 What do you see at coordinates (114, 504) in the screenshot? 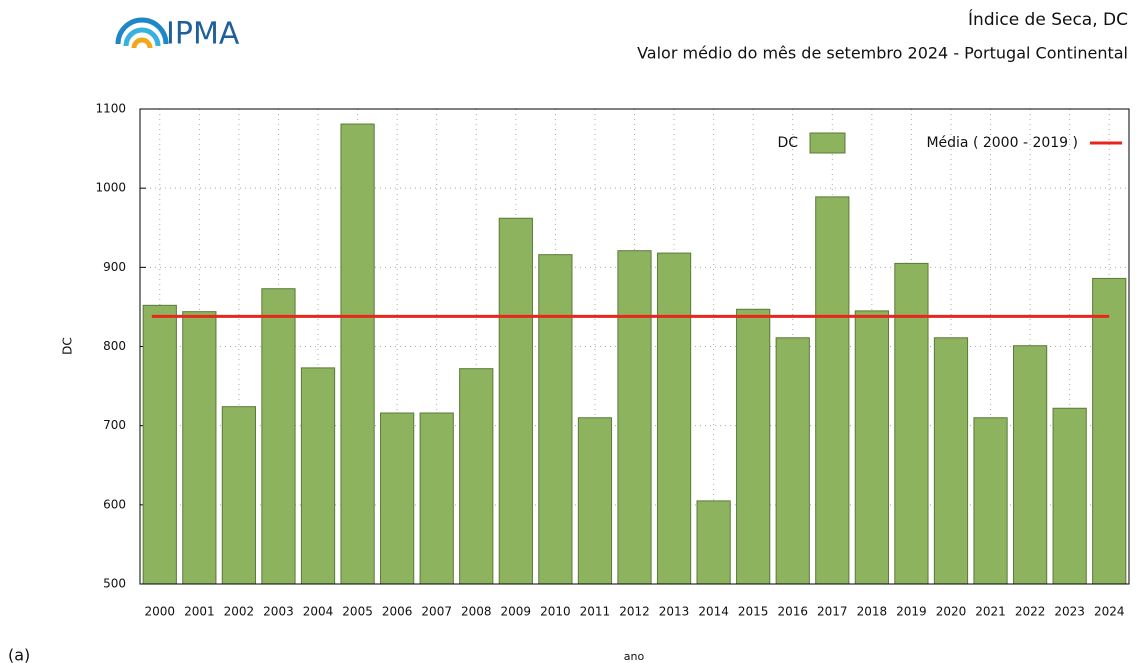
I see `y-tick-label: 600` at bounding box center [114, 504].